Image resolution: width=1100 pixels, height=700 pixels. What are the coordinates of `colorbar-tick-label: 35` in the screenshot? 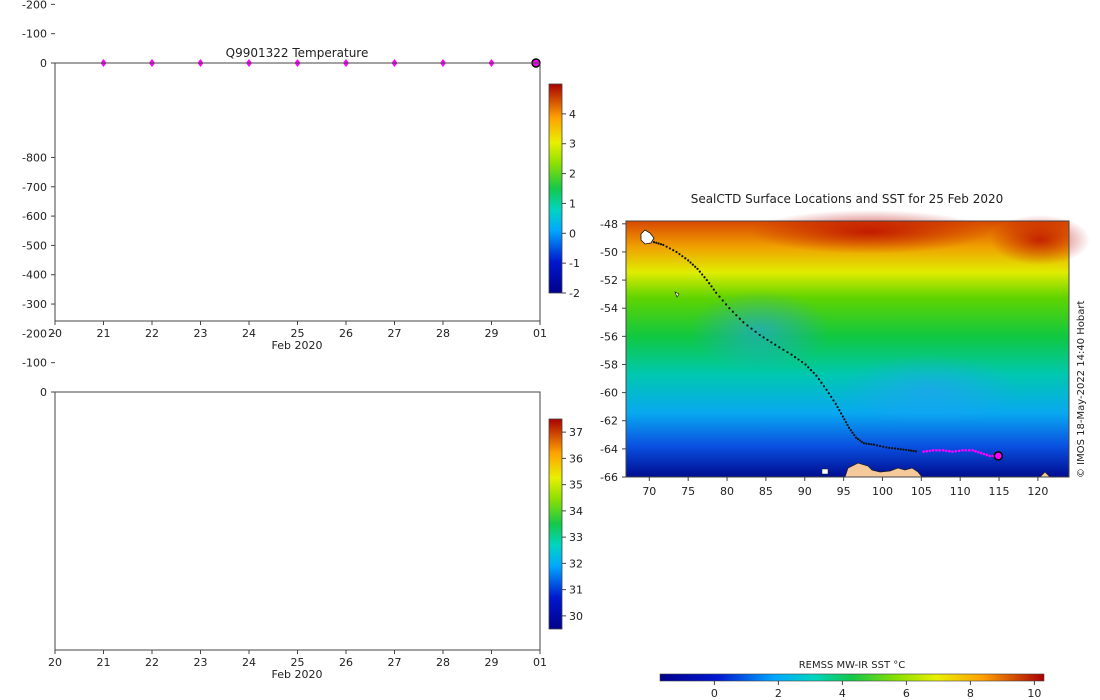 It's located at (576, 485).